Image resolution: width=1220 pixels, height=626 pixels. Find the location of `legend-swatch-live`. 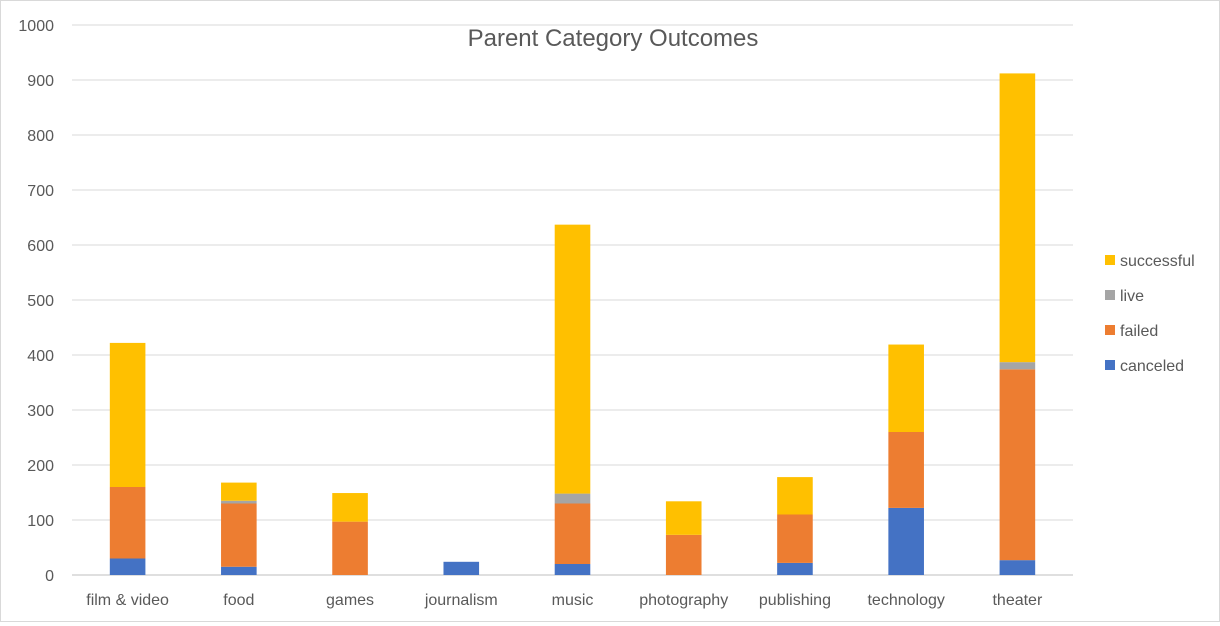

legend-swatch-live is located at coordinates (1110, 295).